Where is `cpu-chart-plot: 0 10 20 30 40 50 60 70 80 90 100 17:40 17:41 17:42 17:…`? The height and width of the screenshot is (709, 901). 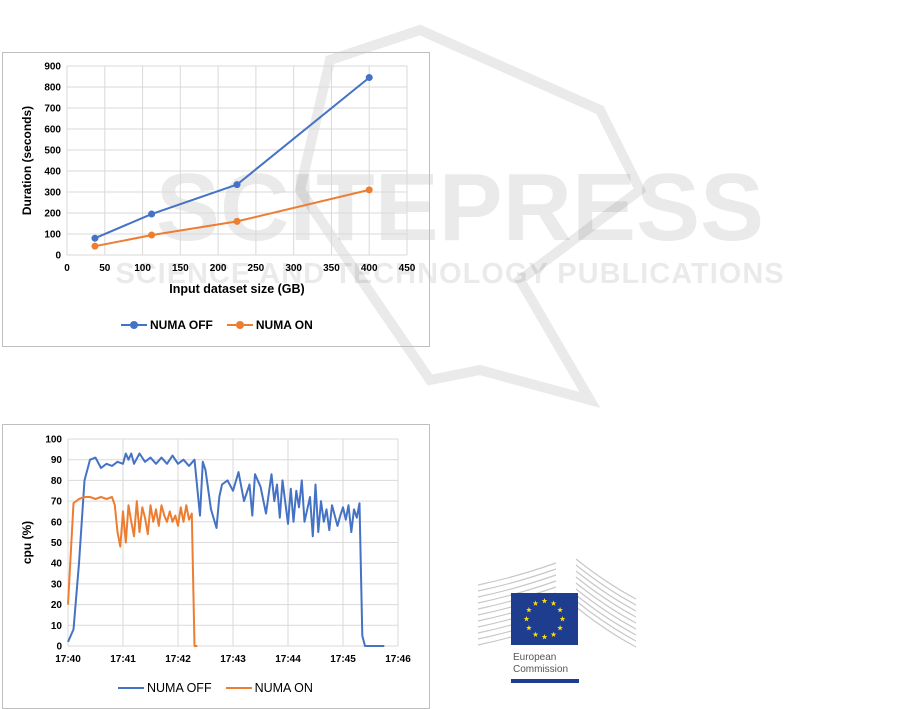 cpu-chart-plot: 0 10 20 30 40 50 60 70 80 90 100 17:40 17:41 17:42 17:… is located at coordinates (215, 550).